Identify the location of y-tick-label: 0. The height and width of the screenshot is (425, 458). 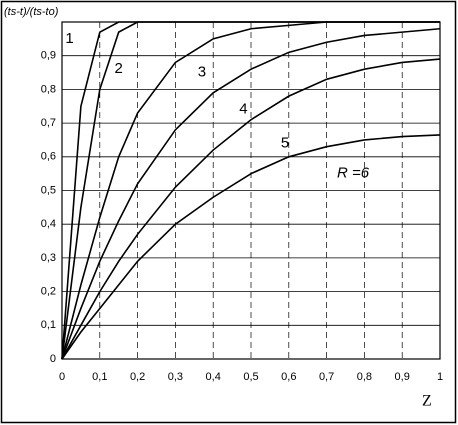
(53, 359).